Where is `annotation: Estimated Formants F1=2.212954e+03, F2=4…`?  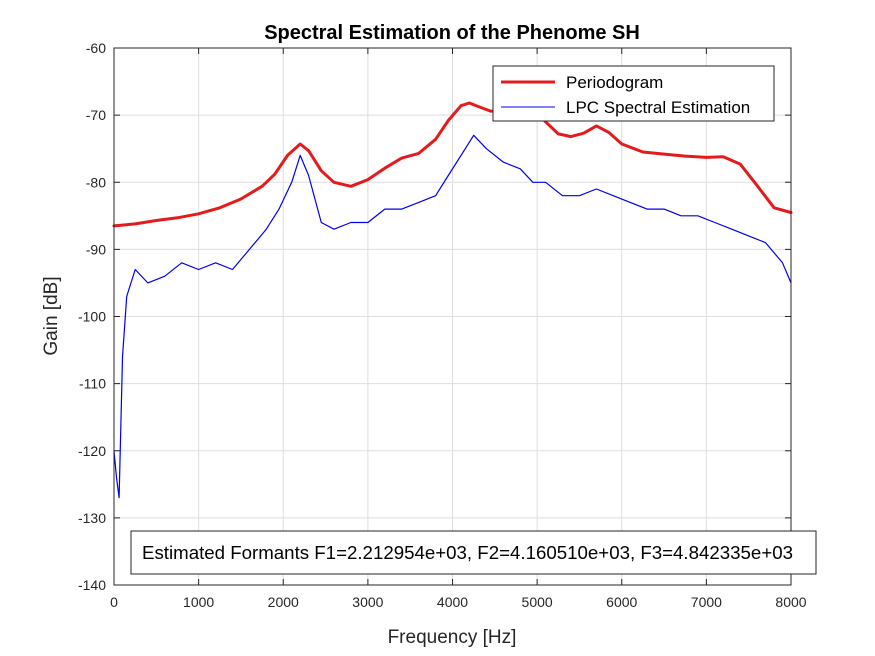 annotation: Estimated Formants F1=2.212954e+03, F2=4… is located at coordinates (473, 552).